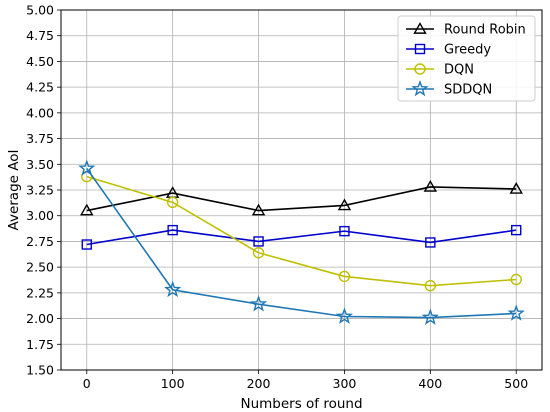  What do you see at coordinates (440, 70) in the screenshot?
I see `legend-item-dqn: DQN` at bounding box center [440, 70].